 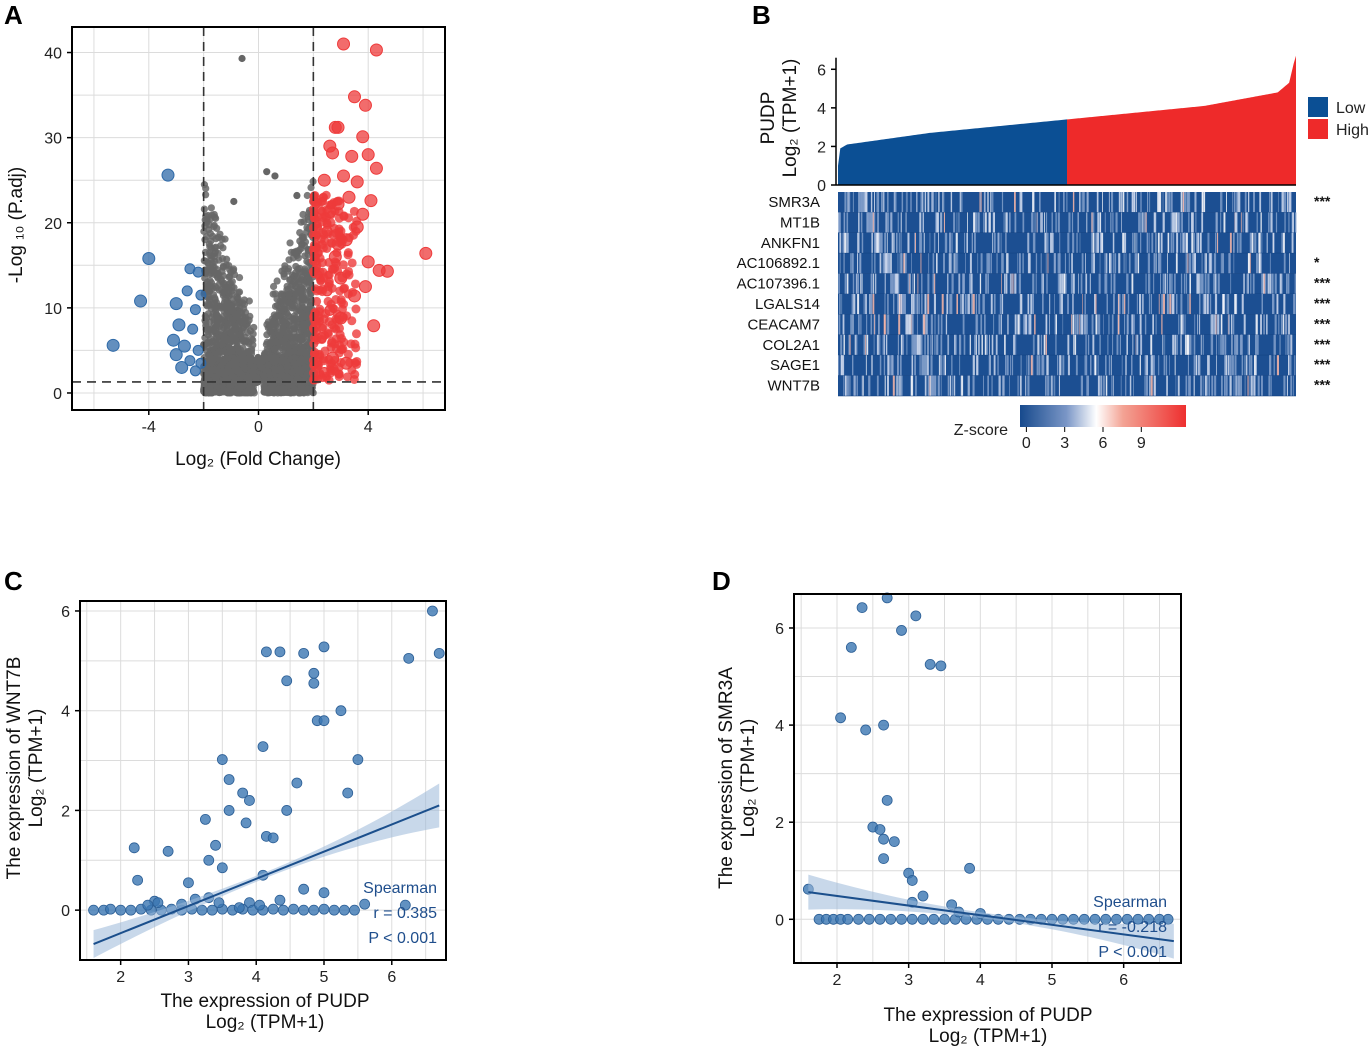 I want to click on panel-label-a: A, so click(x=13, y=15).